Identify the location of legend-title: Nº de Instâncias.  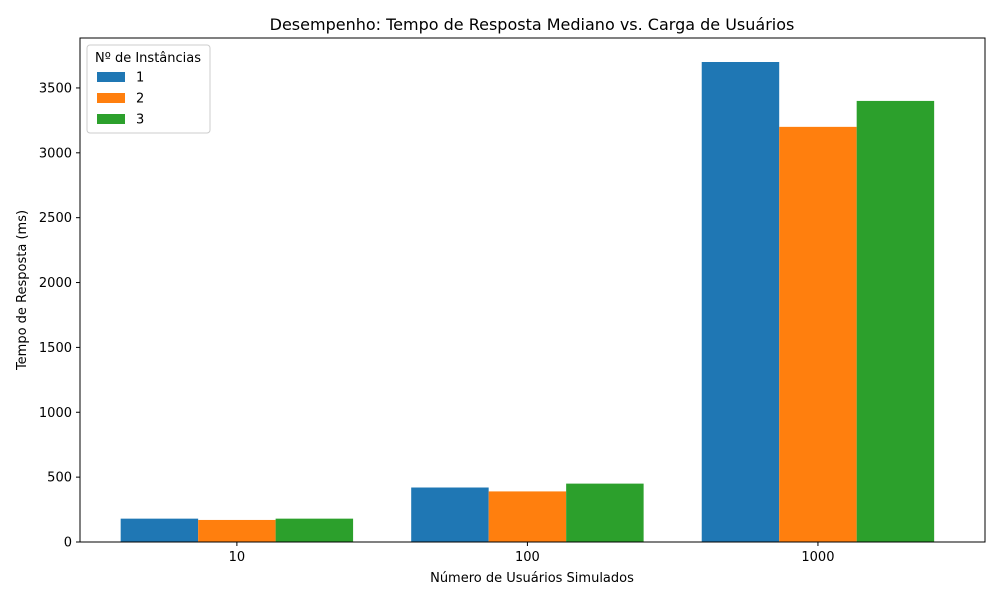
(148, 58).